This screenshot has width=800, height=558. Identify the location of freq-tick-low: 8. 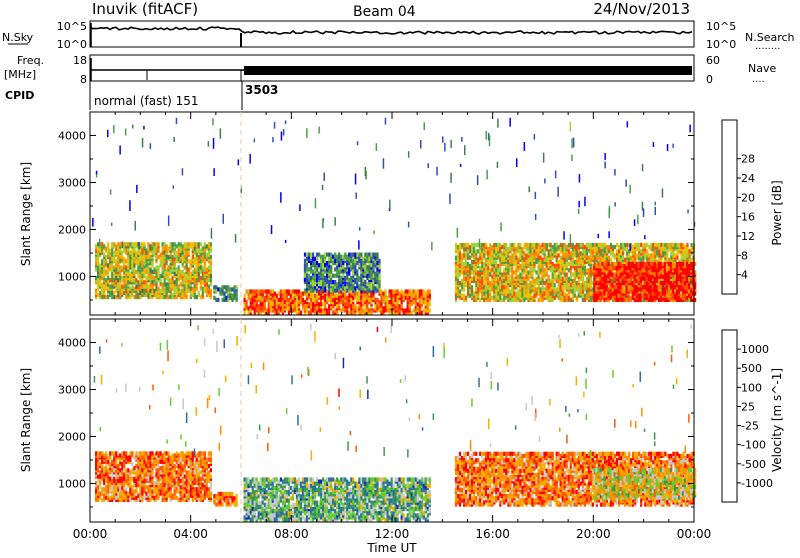
(83, 79).